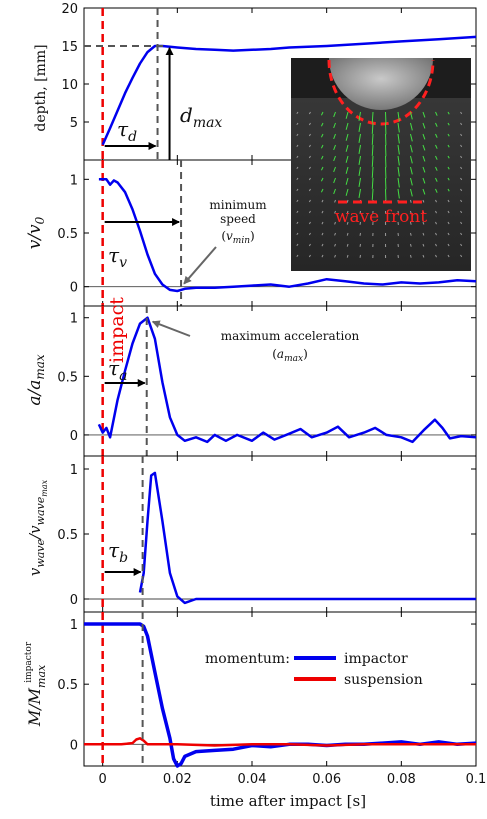 Image resolution: width=487 pixels, height=819 pixels. Describe the element at coordinates (177, 779) in the screenshot. I see `x-tick-label: 0.02` at that location.